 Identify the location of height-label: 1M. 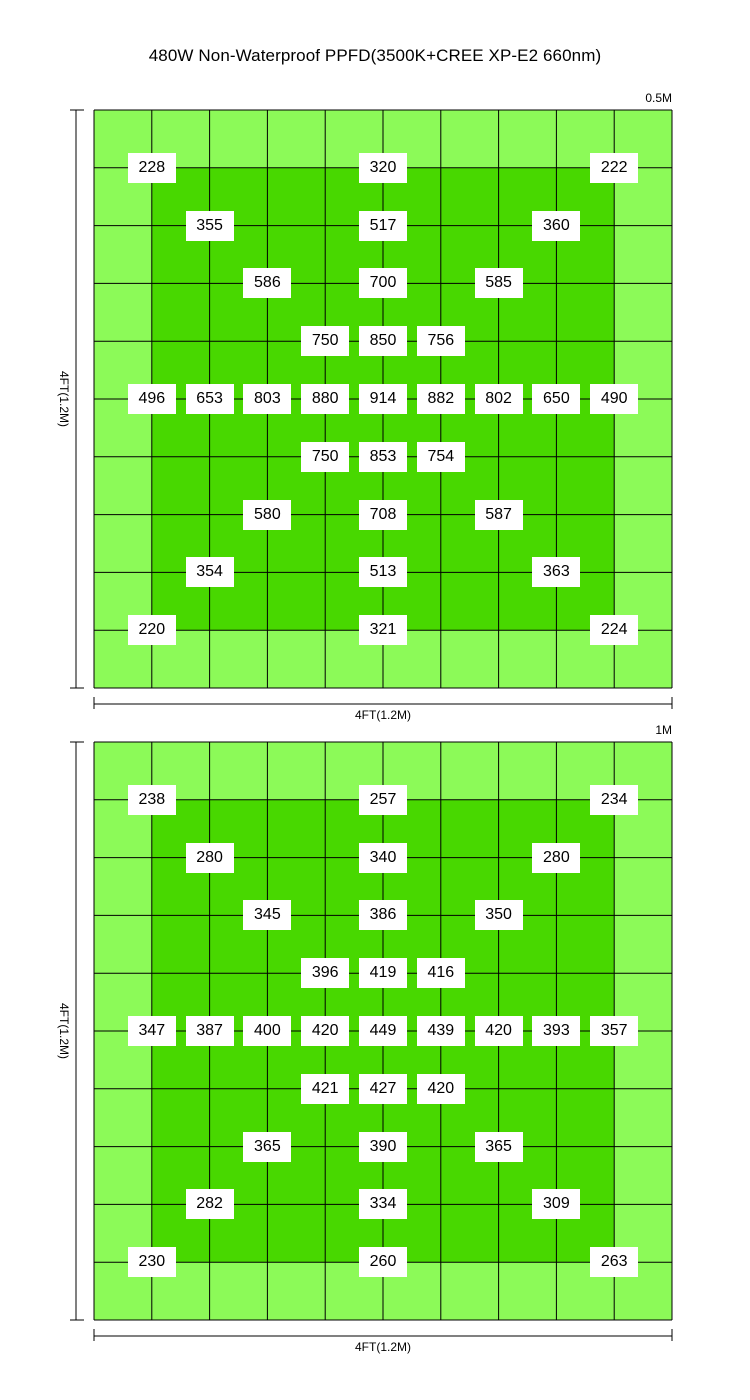
(663, 730).